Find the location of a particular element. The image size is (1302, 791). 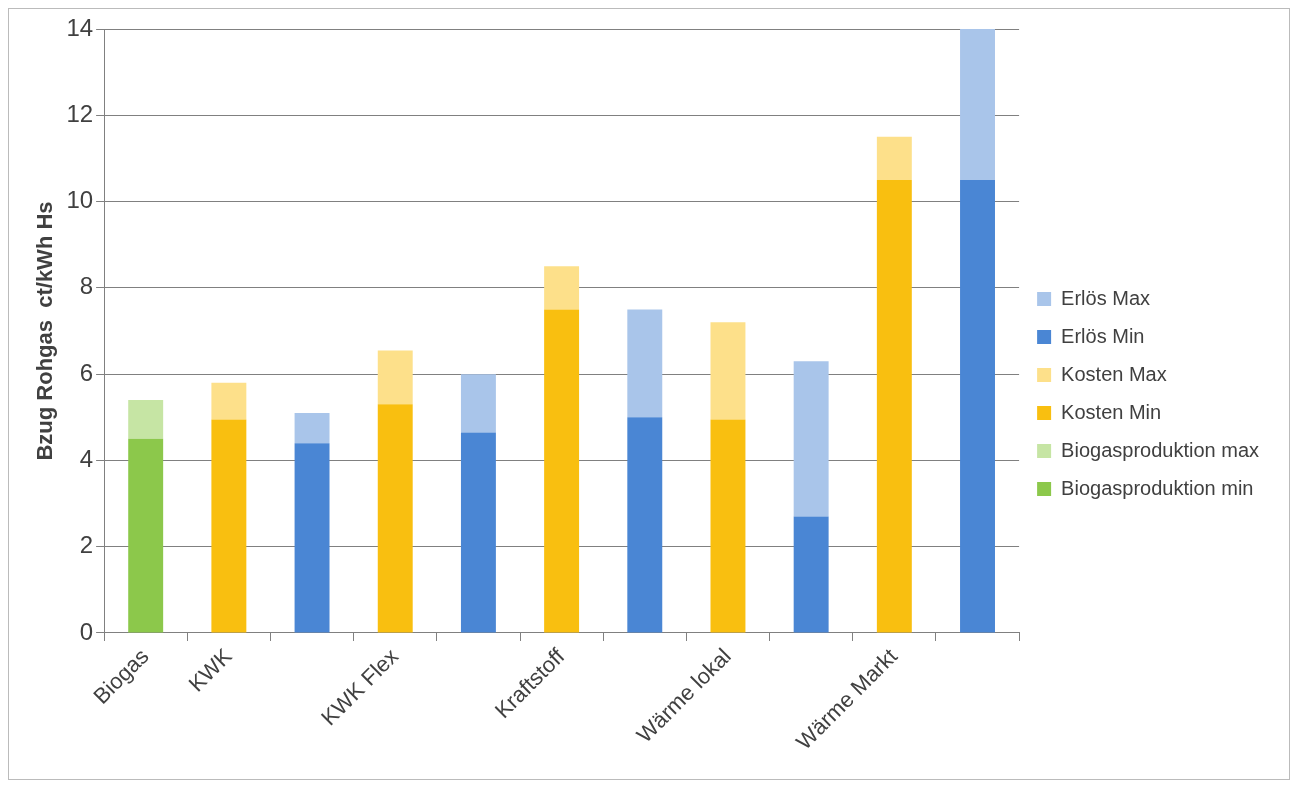

legend-label: Erlös Max is located at coordinates (1106, 297).